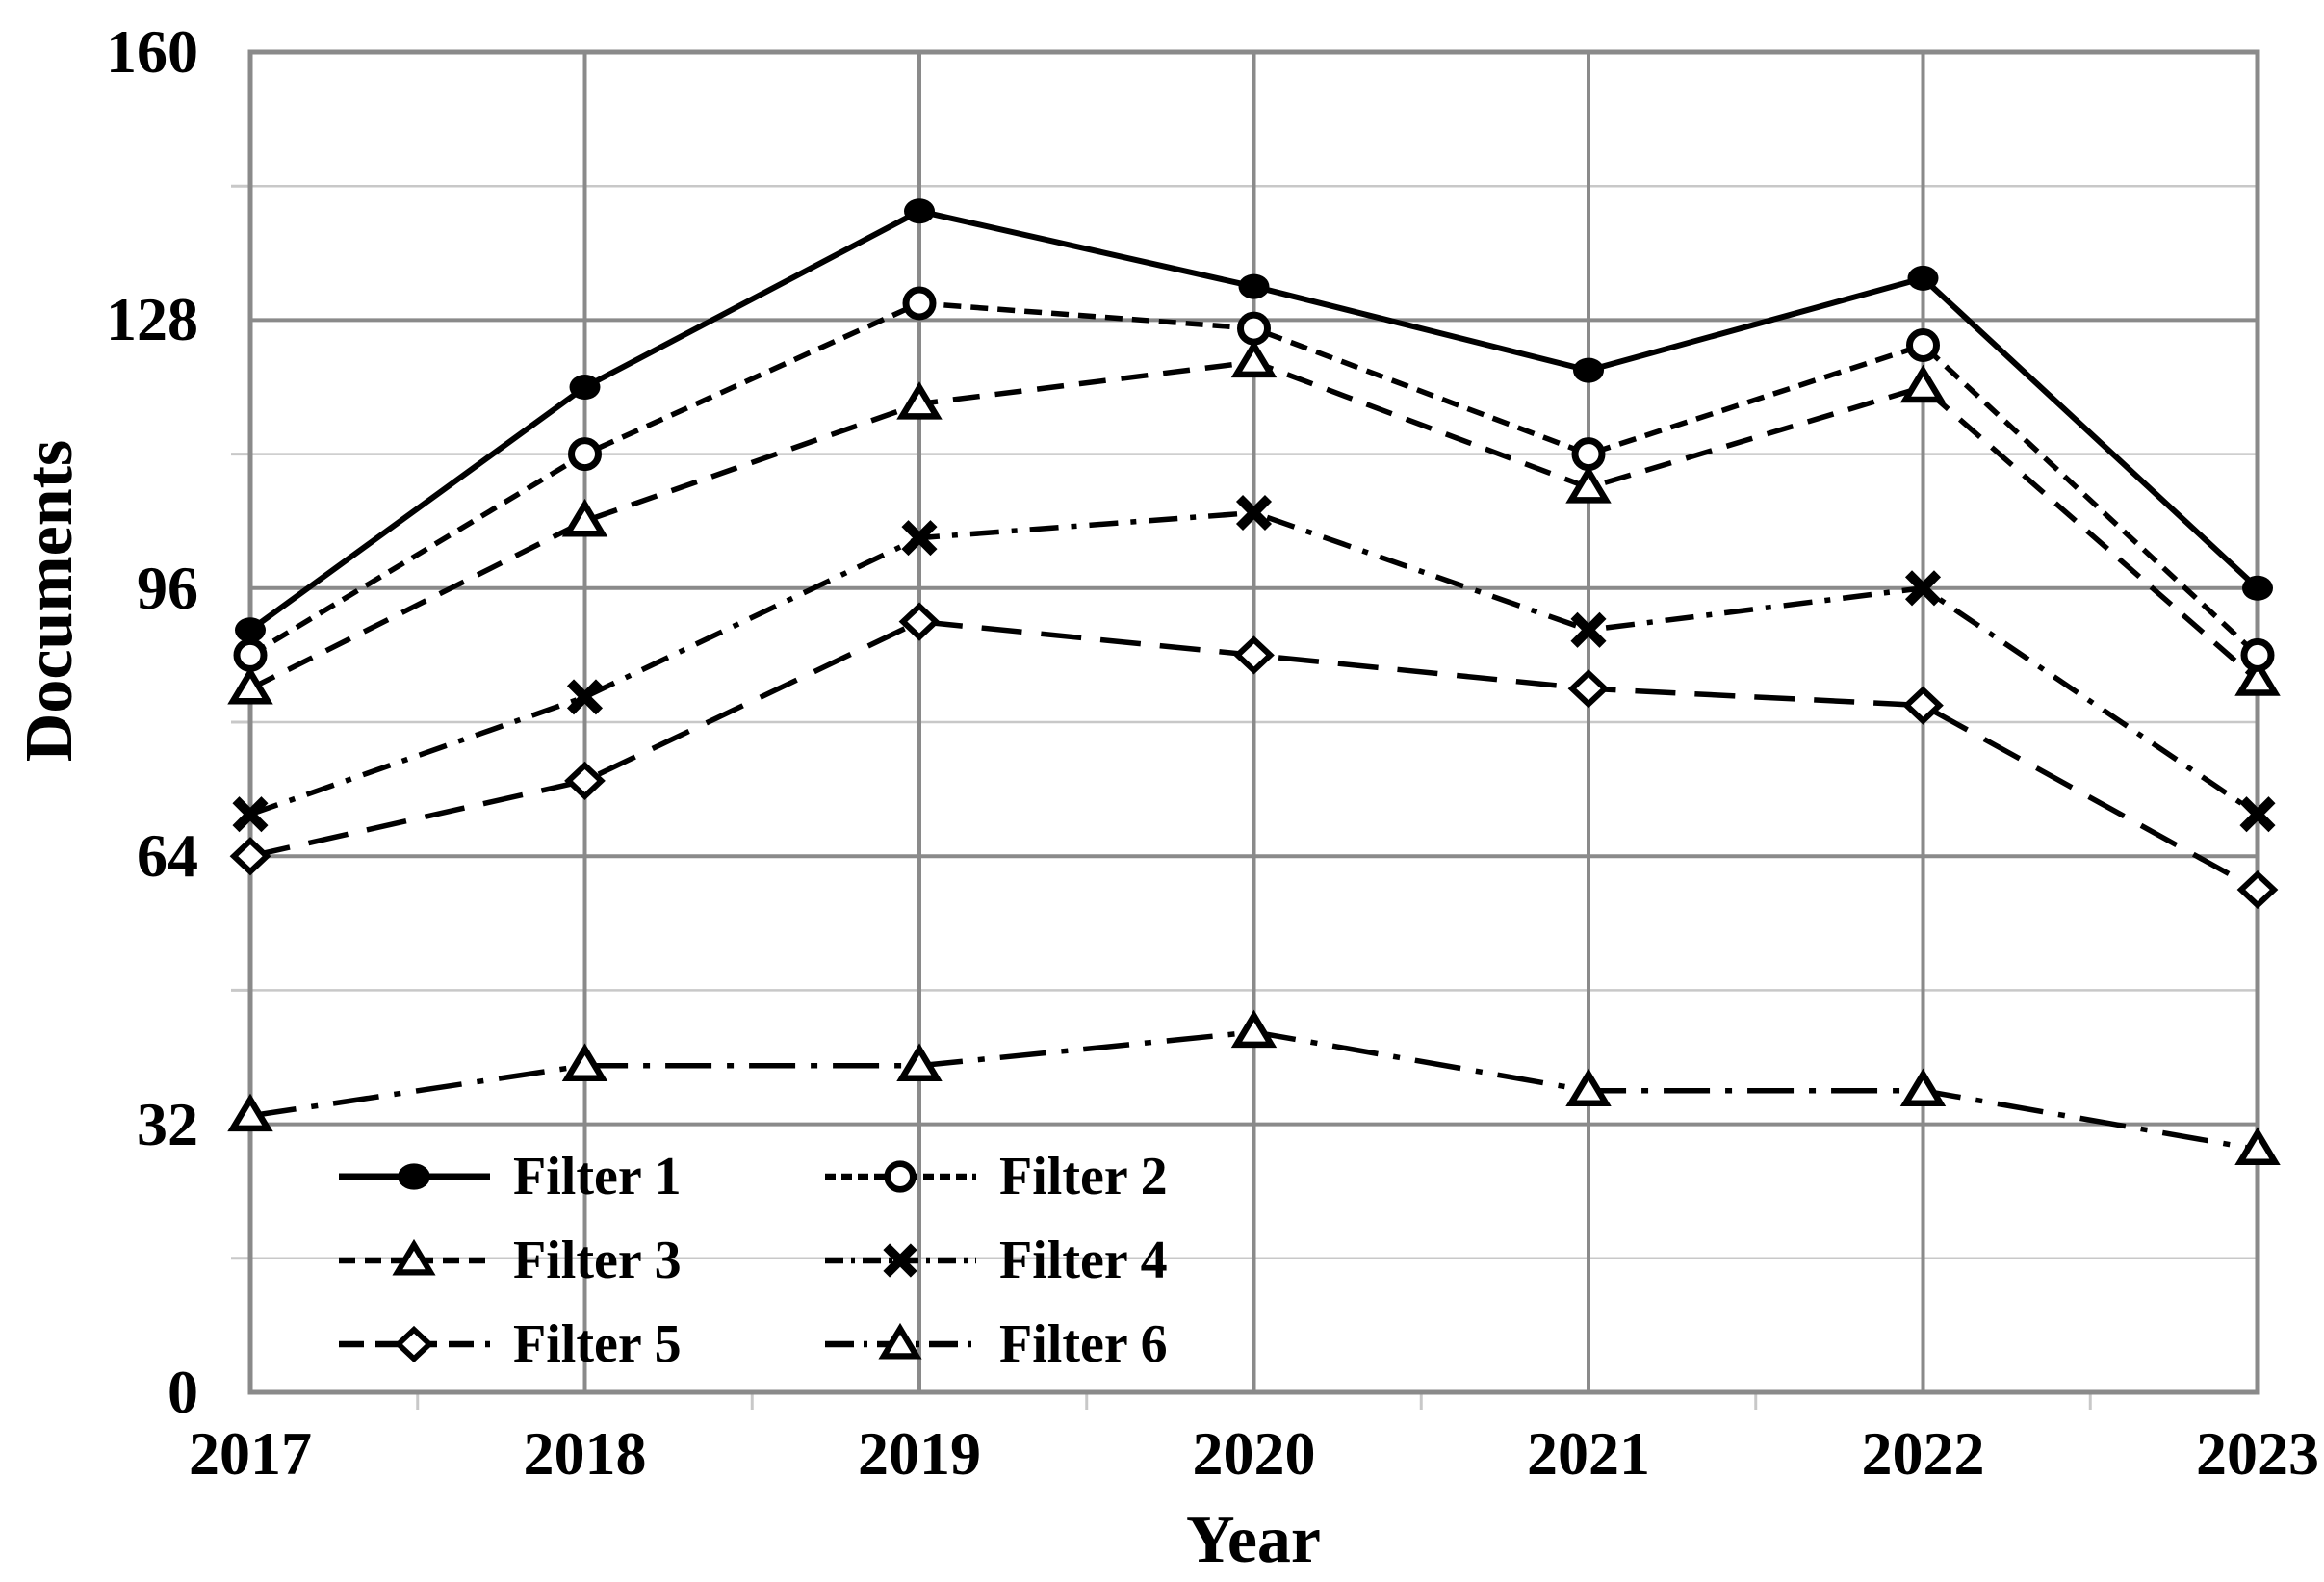 The image size is (2324, 1582). Describe the element at coordinates (152, 320) in the screenshot. I see `y-tick-label-128: 128` at that location.